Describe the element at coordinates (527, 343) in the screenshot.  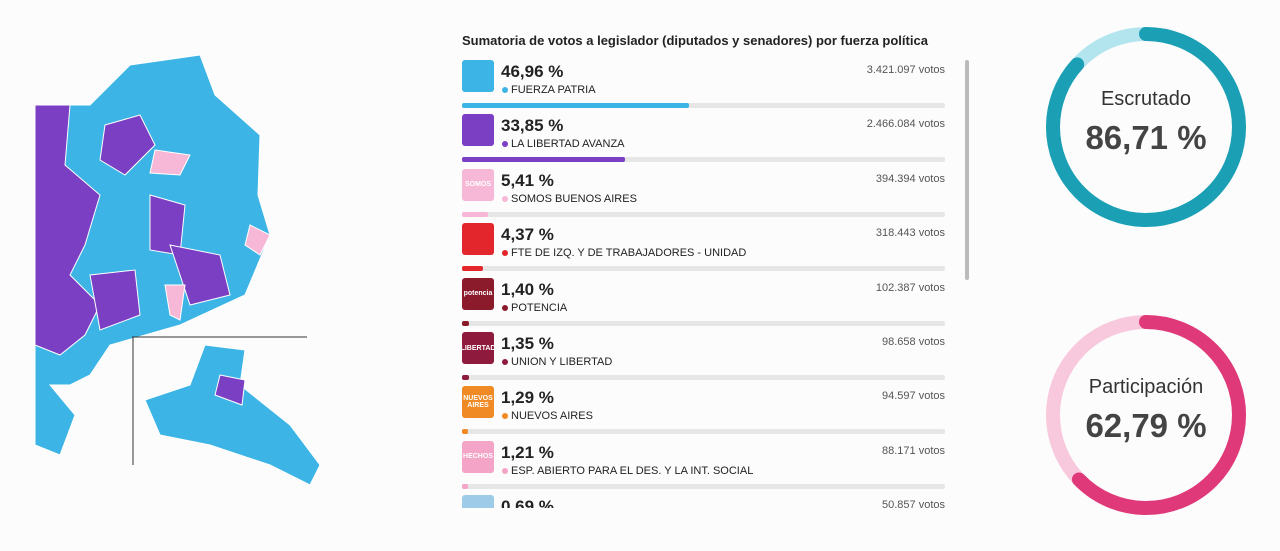
I see `party-percent: 1,35 %` at that location.